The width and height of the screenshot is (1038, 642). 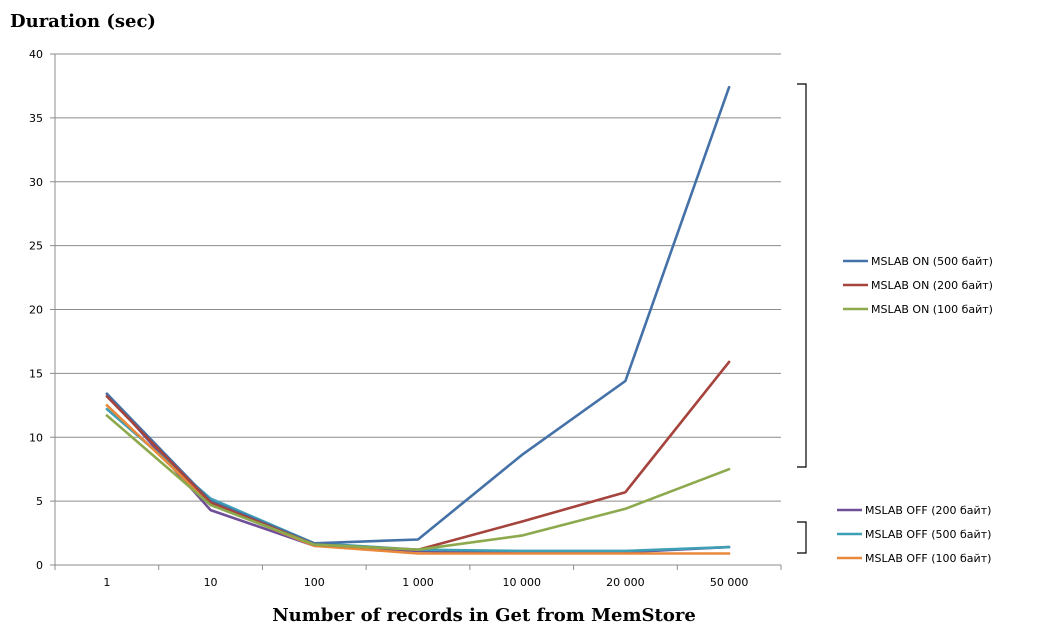 What do you see at coordinates (729, 582) in the screenshot?
I see `x-tick-label: 50 000` at bounding box center [729, 582].